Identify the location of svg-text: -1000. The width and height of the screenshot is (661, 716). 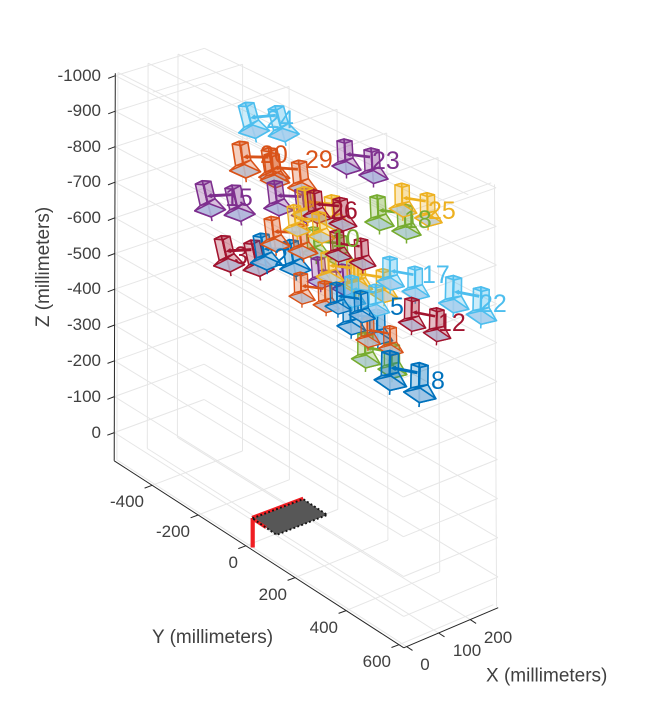
(79, 75).